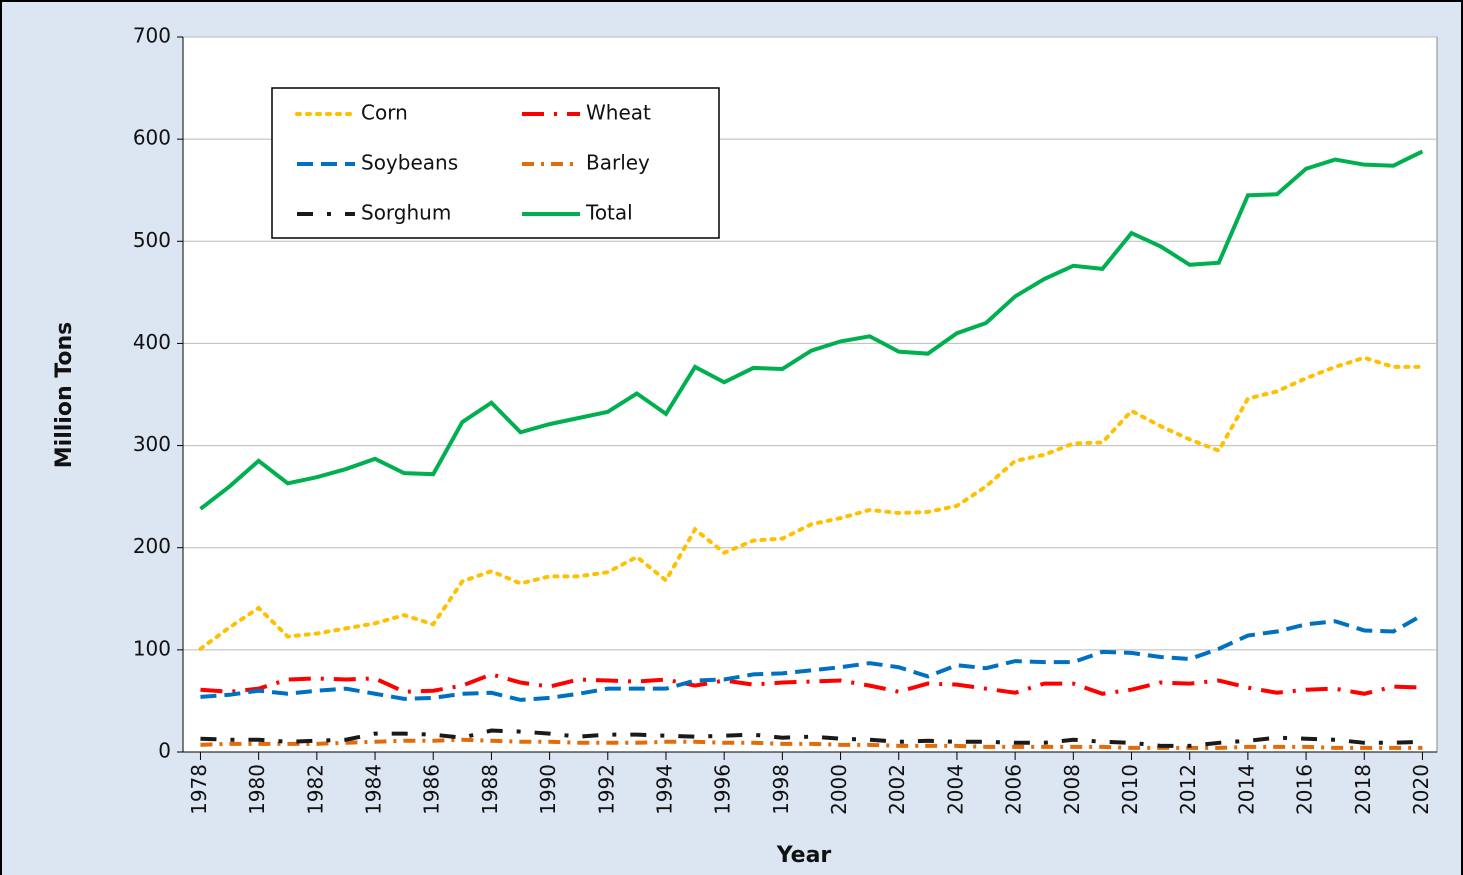 This screenshot has height=875, width=1463. Describe the element at coordinates (609, 213) in the screenshot. I see `legend-label: Total` at that location.